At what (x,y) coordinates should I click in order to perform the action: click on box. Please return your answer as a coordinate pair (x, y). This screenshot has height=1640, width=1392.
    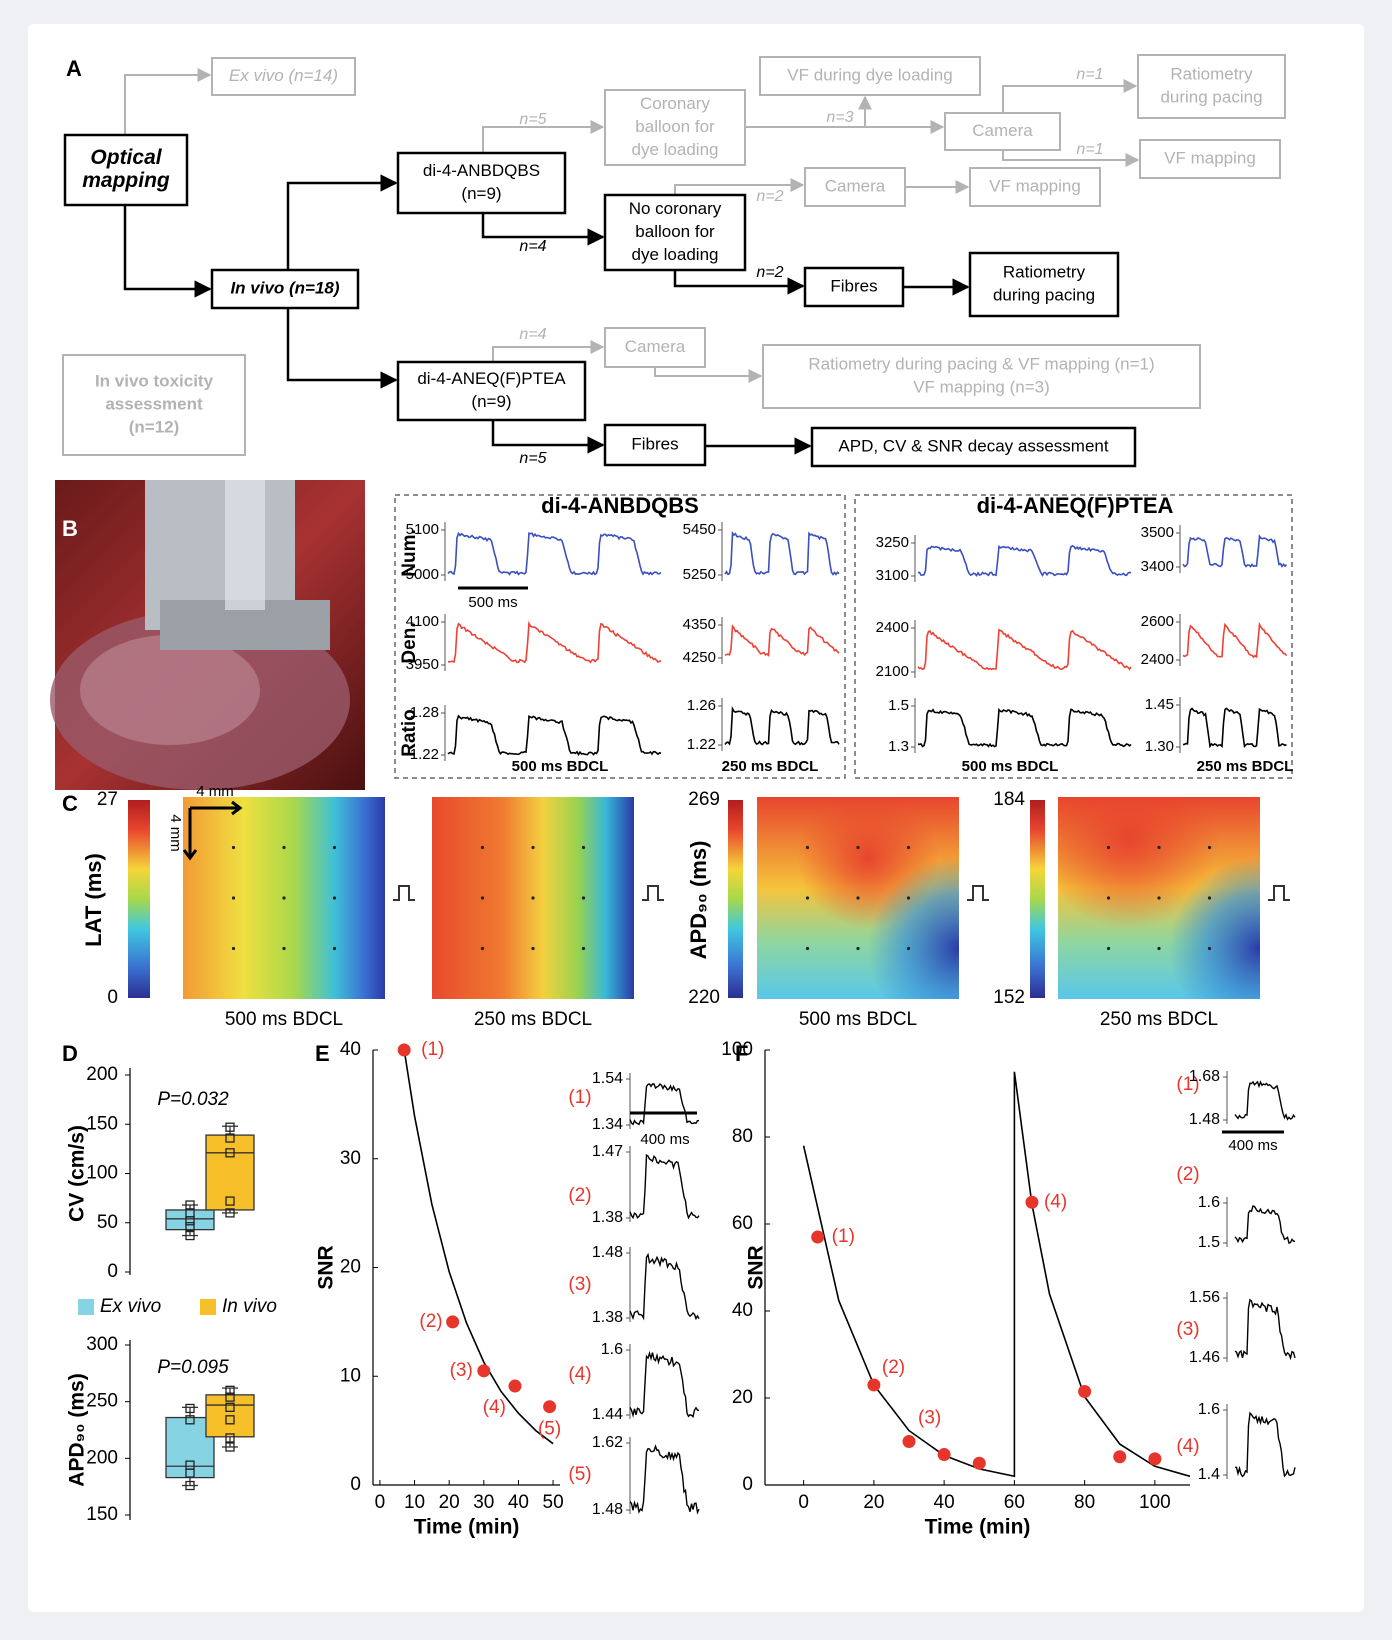
    Looking at the image, I should click on (190, 1220).